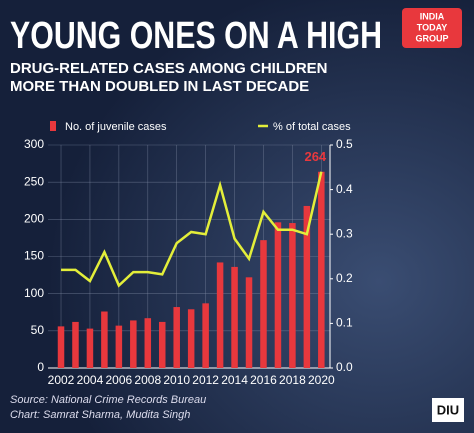 This screenshot has height=433, width=474. Describe the element at coordinates (34, 144) in the screenshot. I see `y-tick-label: 300` at that location.